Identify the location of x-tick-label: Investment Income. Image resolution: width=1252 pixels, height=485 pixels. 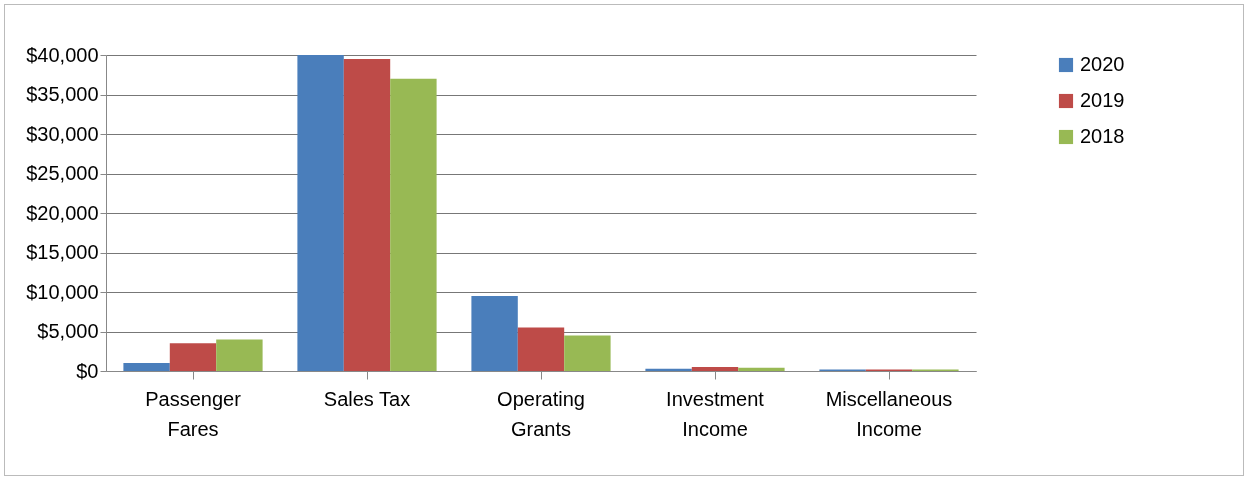
(715, 413).